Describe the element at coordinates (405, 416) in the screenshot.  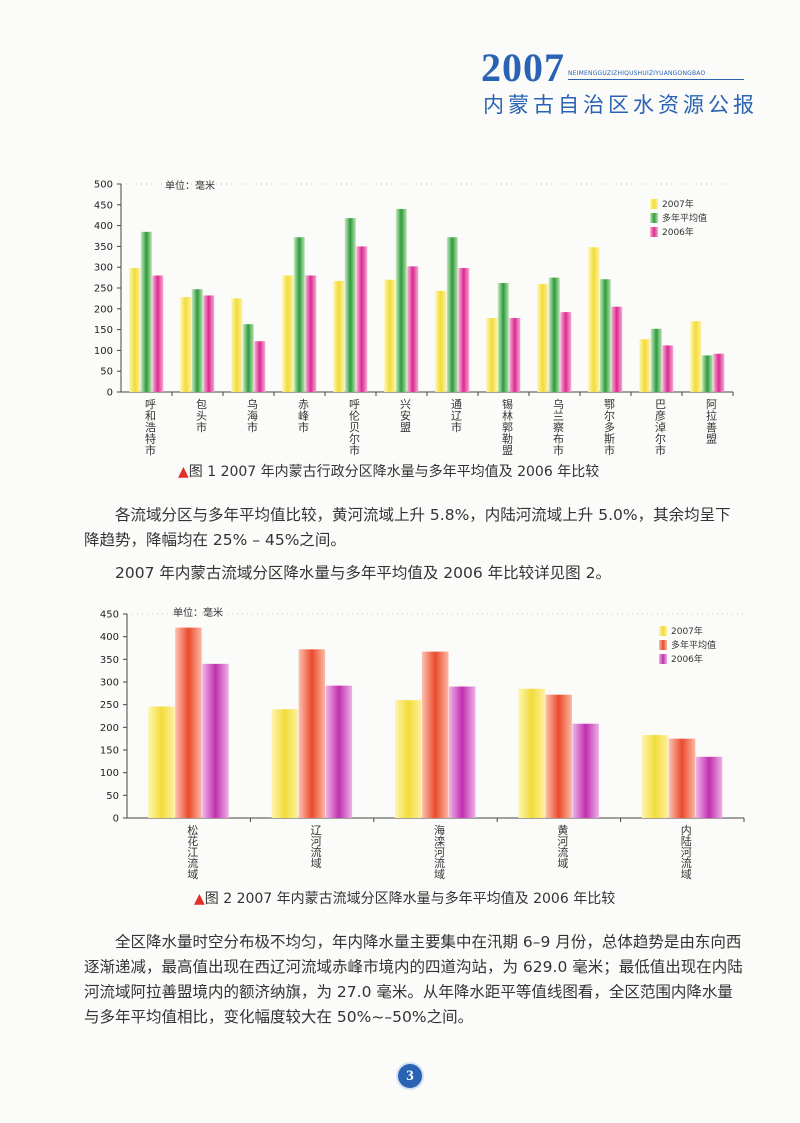
I see `x-category-label: 兴安盟` at that location.